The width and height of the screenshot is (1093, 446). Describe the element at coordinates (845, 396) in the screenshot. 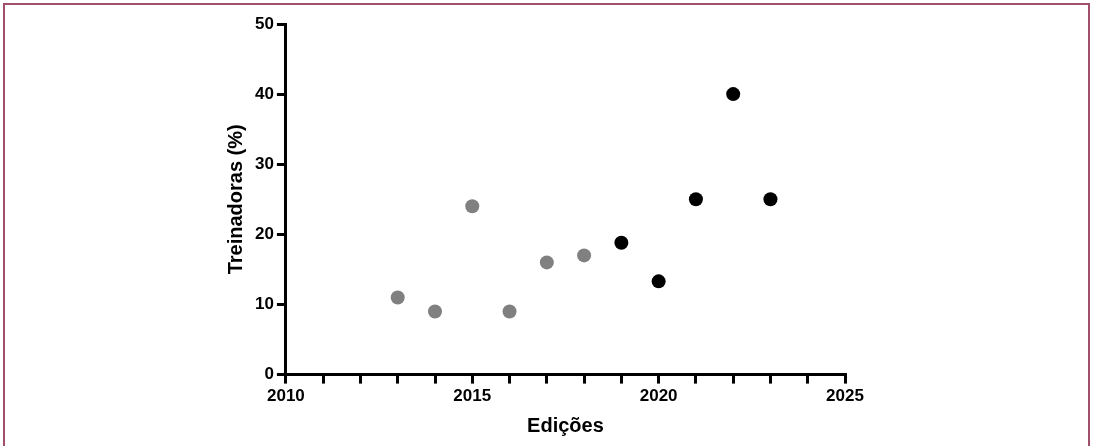

I see `x-tick-label: 2025` at that location.